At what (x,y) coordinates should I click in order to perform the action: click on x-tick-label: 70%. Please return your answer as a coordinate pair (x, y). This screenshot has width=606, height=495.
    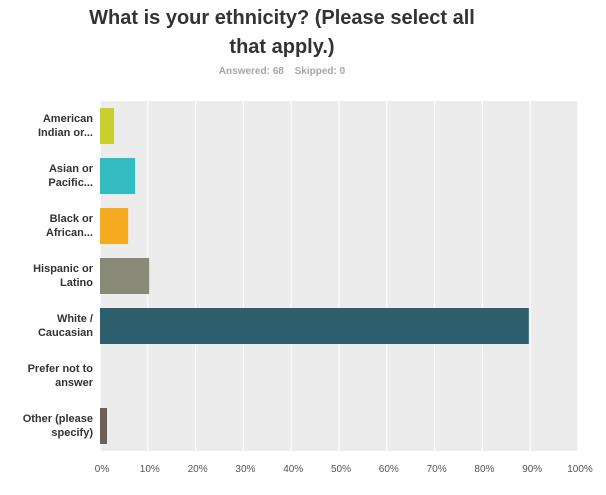
    Looking at the image, I should click on (437, 469).